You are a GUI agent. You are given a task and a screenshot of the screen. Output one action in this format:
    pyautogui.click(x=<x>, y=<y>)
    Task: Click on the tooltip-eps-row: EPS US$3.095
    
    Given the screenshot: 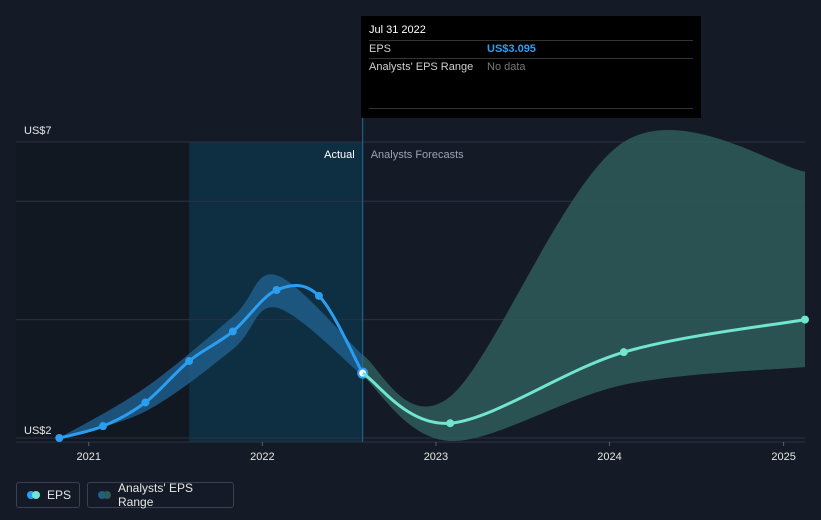 What is the action you would take?
    pyautogui.click(x=531, y=49)
    